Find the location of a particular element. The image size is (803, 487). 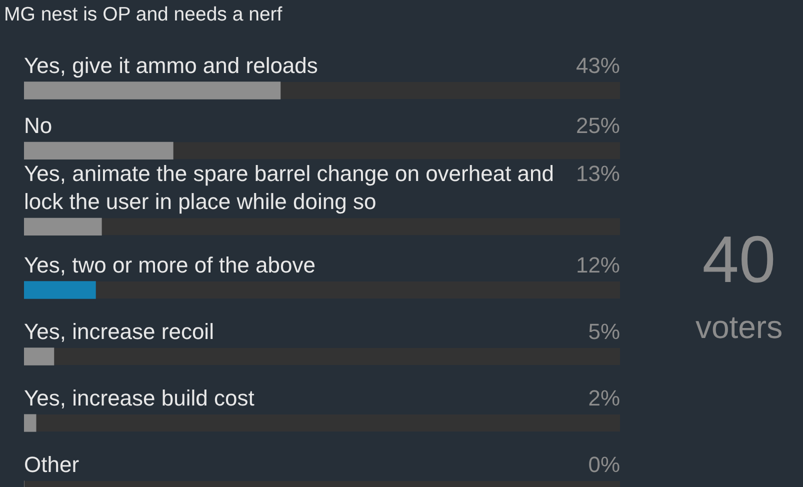

y-tick-label: No is located at coordinates (38, 125).